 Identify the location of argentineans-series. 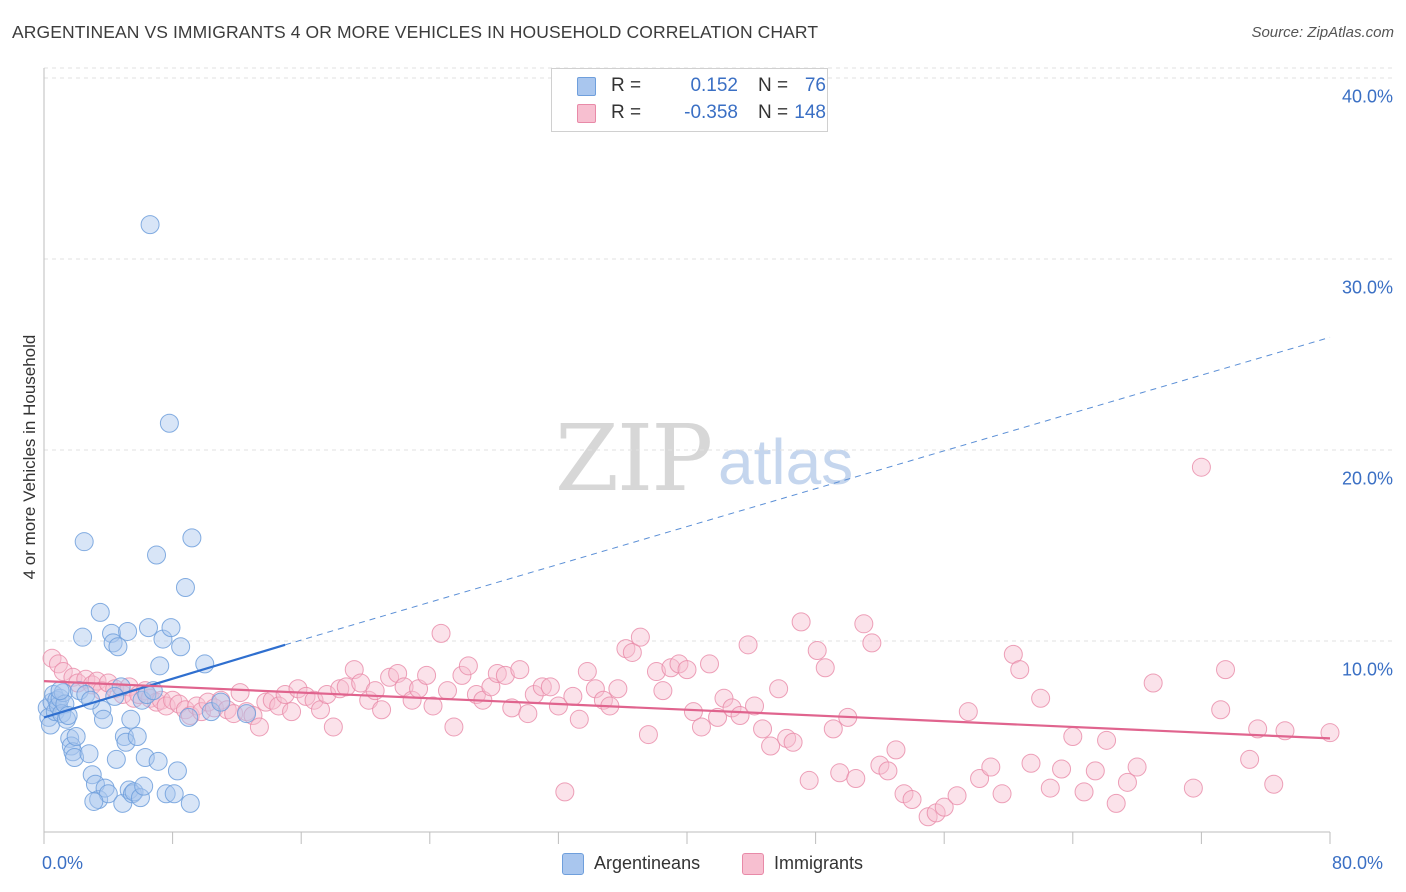
(147, 514).